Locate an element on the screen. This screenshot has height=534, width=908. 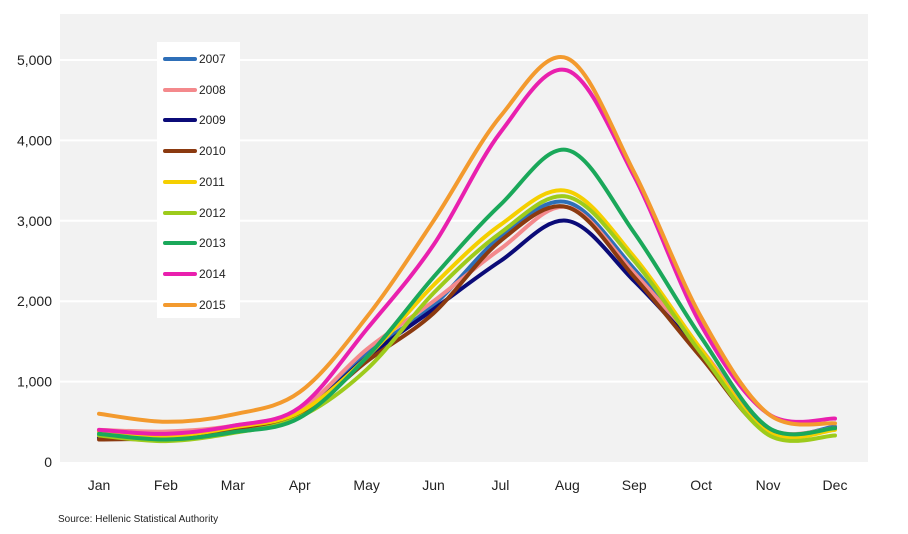
legend-item-2008: 2008 is located at coordinates (194, 90).